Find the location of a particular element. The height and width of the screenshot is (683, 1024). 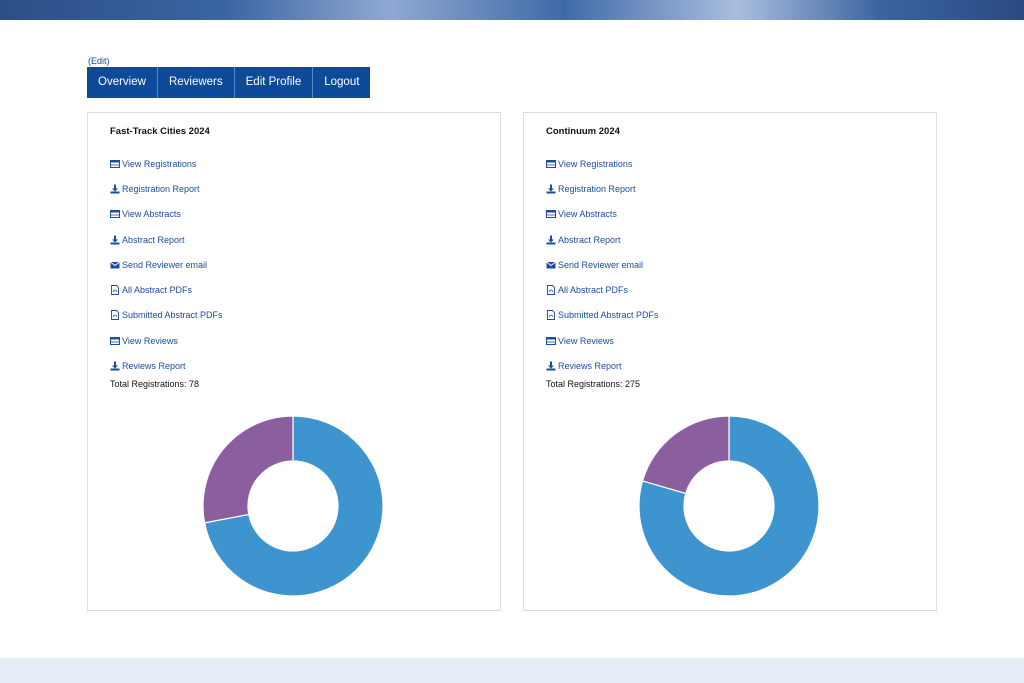

event-title: Continuum 2024 is located at coordinates (583, 131).